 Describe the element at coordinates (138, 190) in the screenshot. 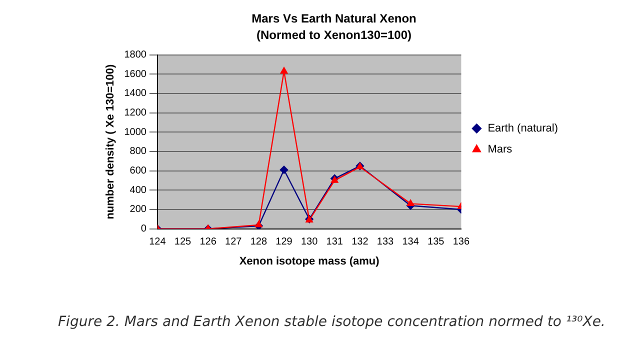

I see `y-tick-label: 400` at that location.